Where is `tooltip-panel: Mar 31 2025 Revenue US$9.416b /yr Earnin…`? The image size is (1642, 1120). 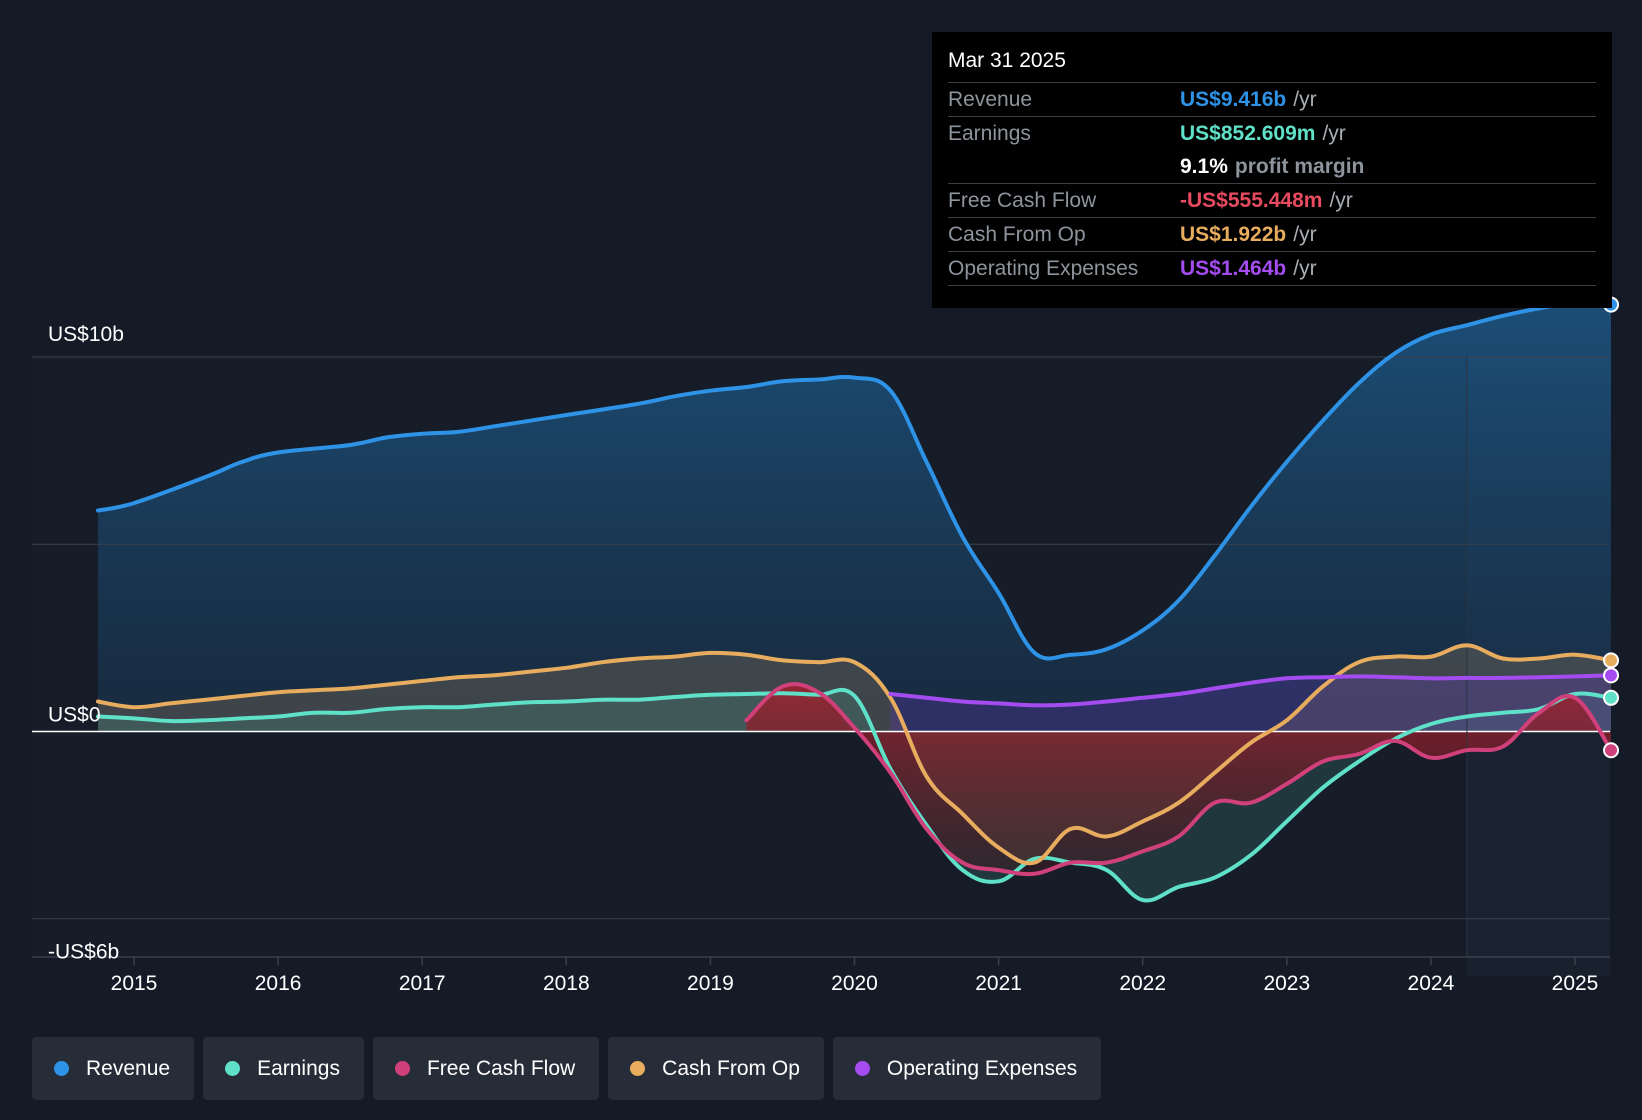
tooltip-panel: Mar 31 2025 Revenue US$9.416b /yr Earnin… is located at coordinates (1272, 170).